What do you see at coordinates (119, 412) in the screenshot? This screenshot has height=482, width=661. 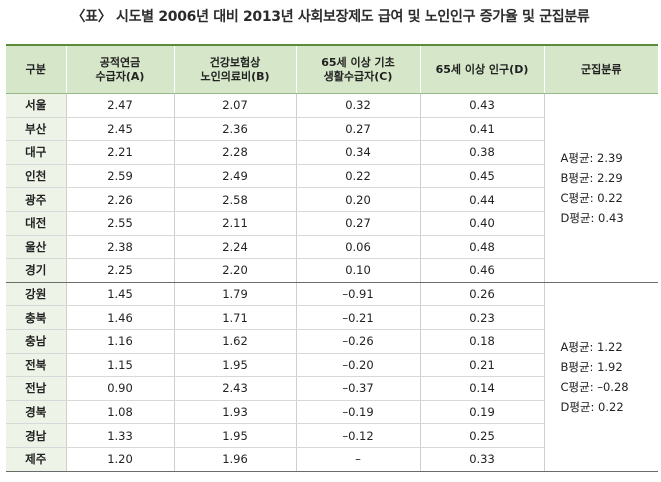 I see `pension-cell: 1.08` at bounding box center [119, 412].